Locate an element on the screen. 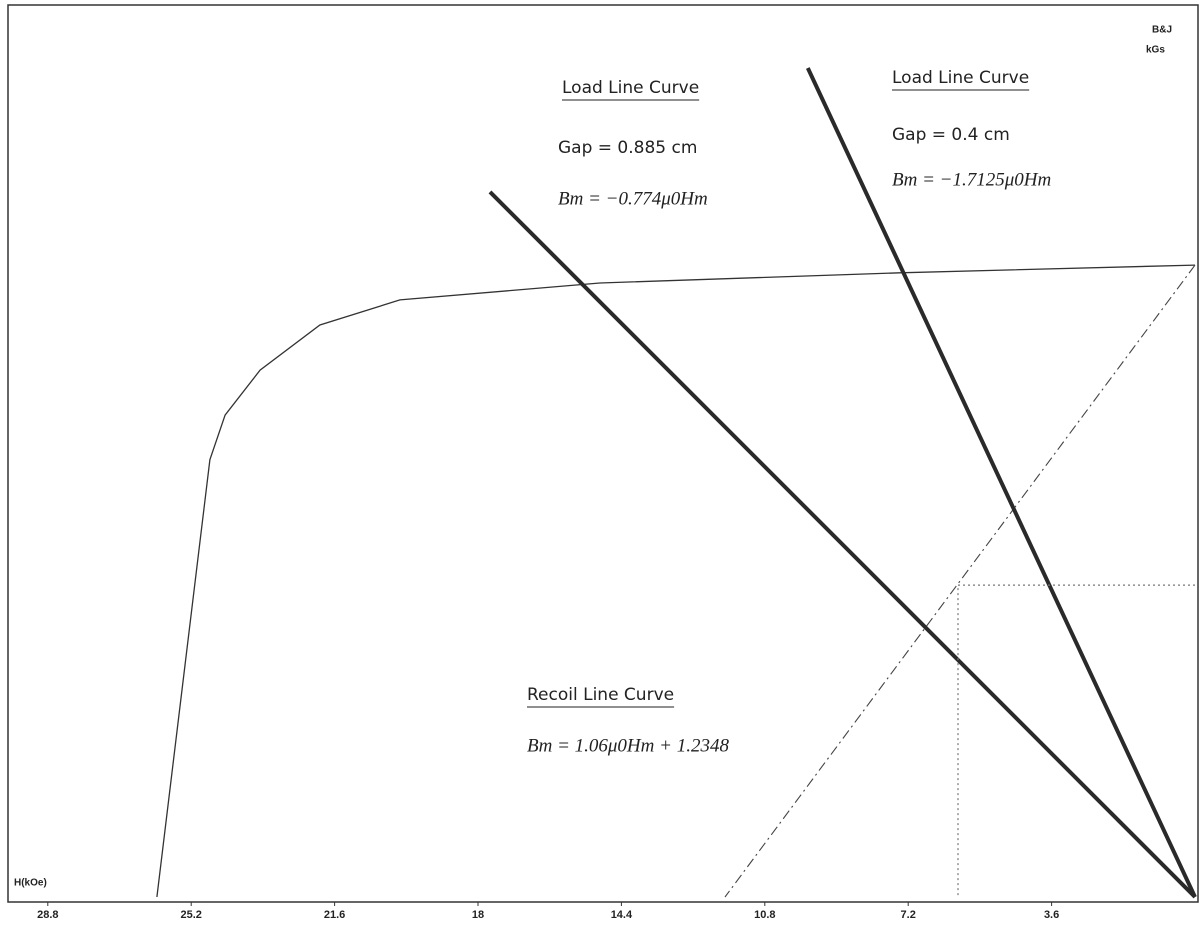 The width and height of the screenshot is (1199, 930). x-tick-label: 10.8 is located at coordinates (764, 915).